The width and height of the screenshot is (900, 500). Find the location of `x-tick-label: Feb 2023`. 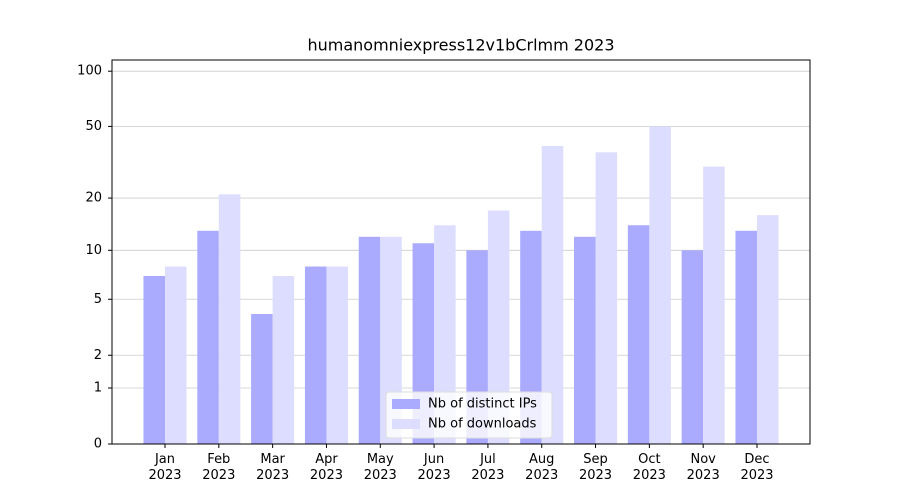

x-tick-label: Feb 2023 is located at coordinates (219, 467).